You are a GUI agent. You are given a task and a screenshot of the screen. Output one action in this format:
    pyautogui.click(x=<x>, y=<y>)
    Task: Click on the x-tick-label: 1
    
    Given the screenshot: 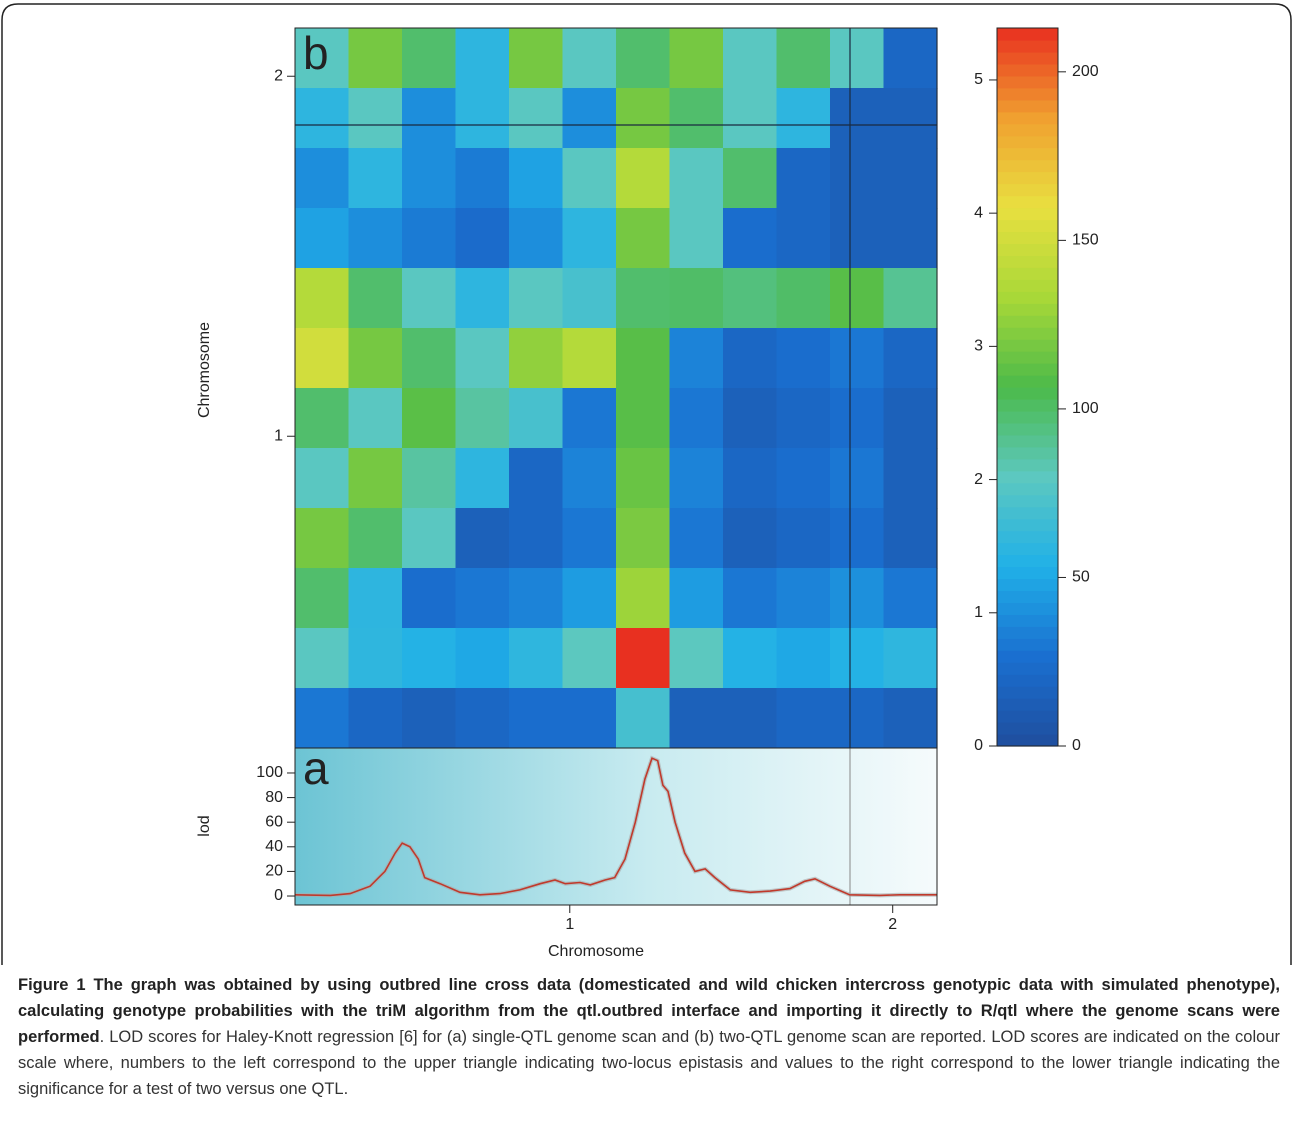 What is the action you would take?
    pyautogui.click(x=569, y=924)
    